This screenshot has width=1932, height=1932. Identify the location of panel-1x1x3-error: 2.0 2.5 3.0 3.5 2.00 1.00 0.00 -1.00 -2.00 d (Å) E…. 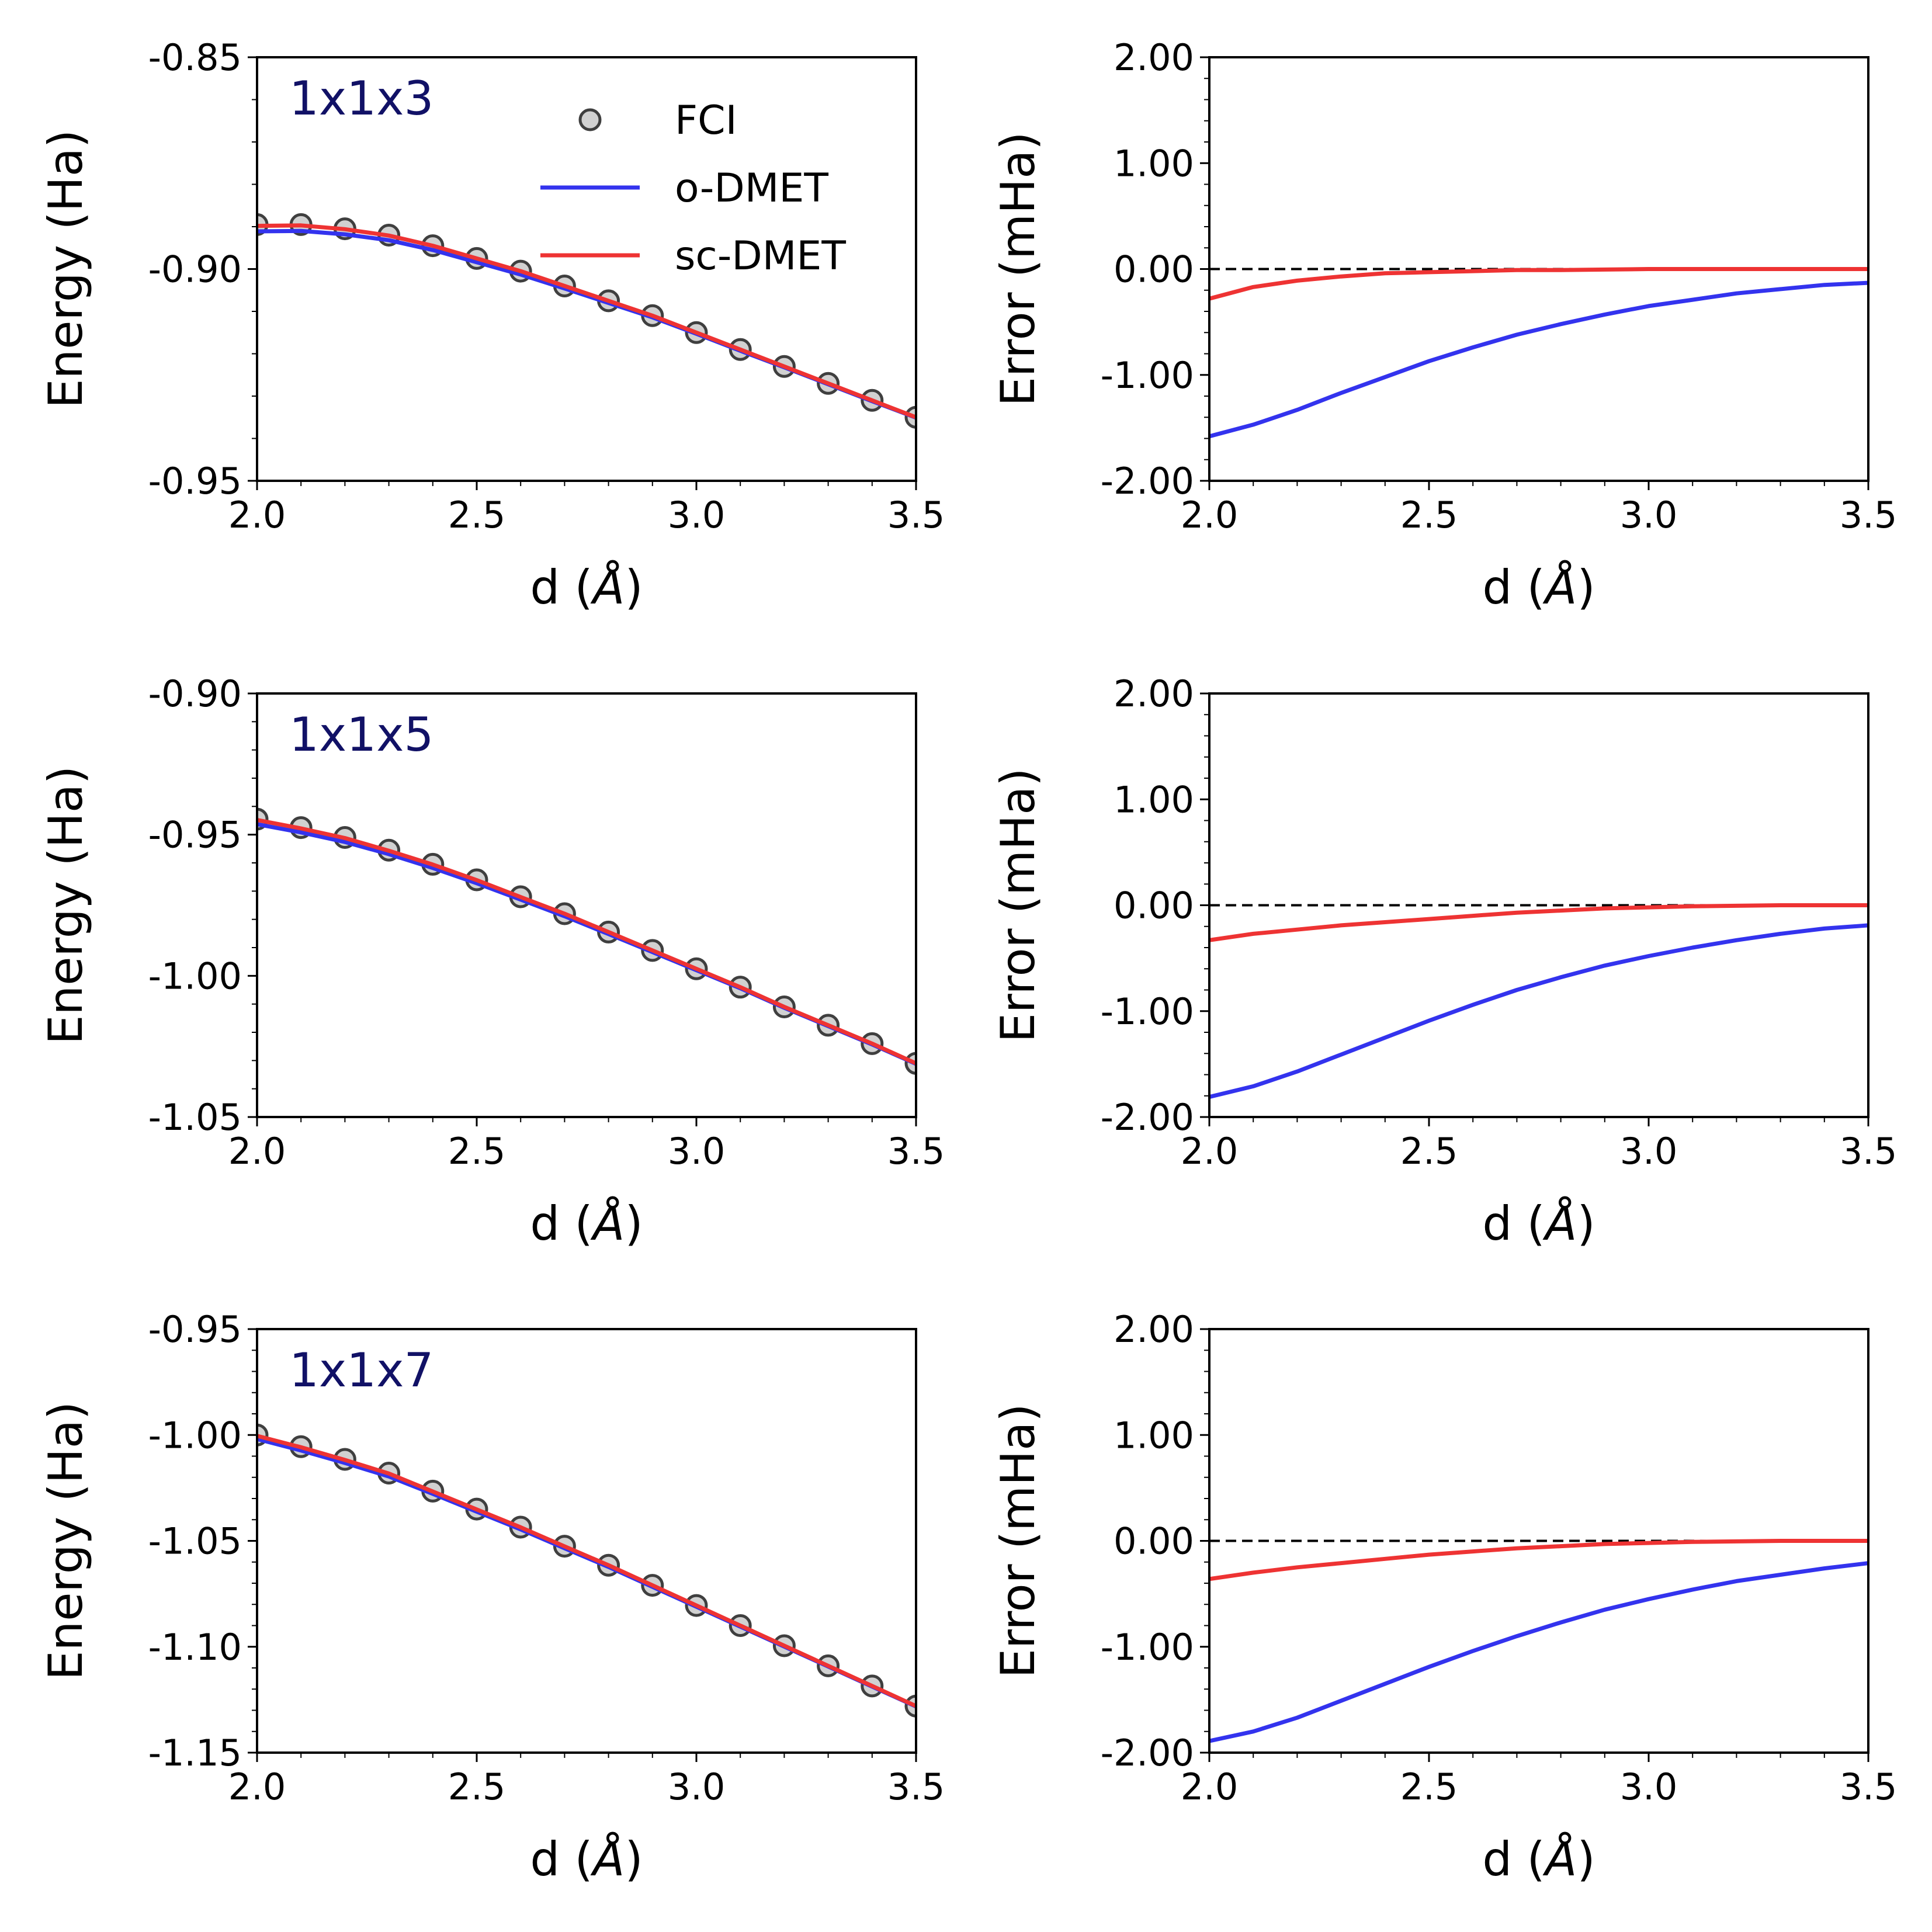
(1444, 325).